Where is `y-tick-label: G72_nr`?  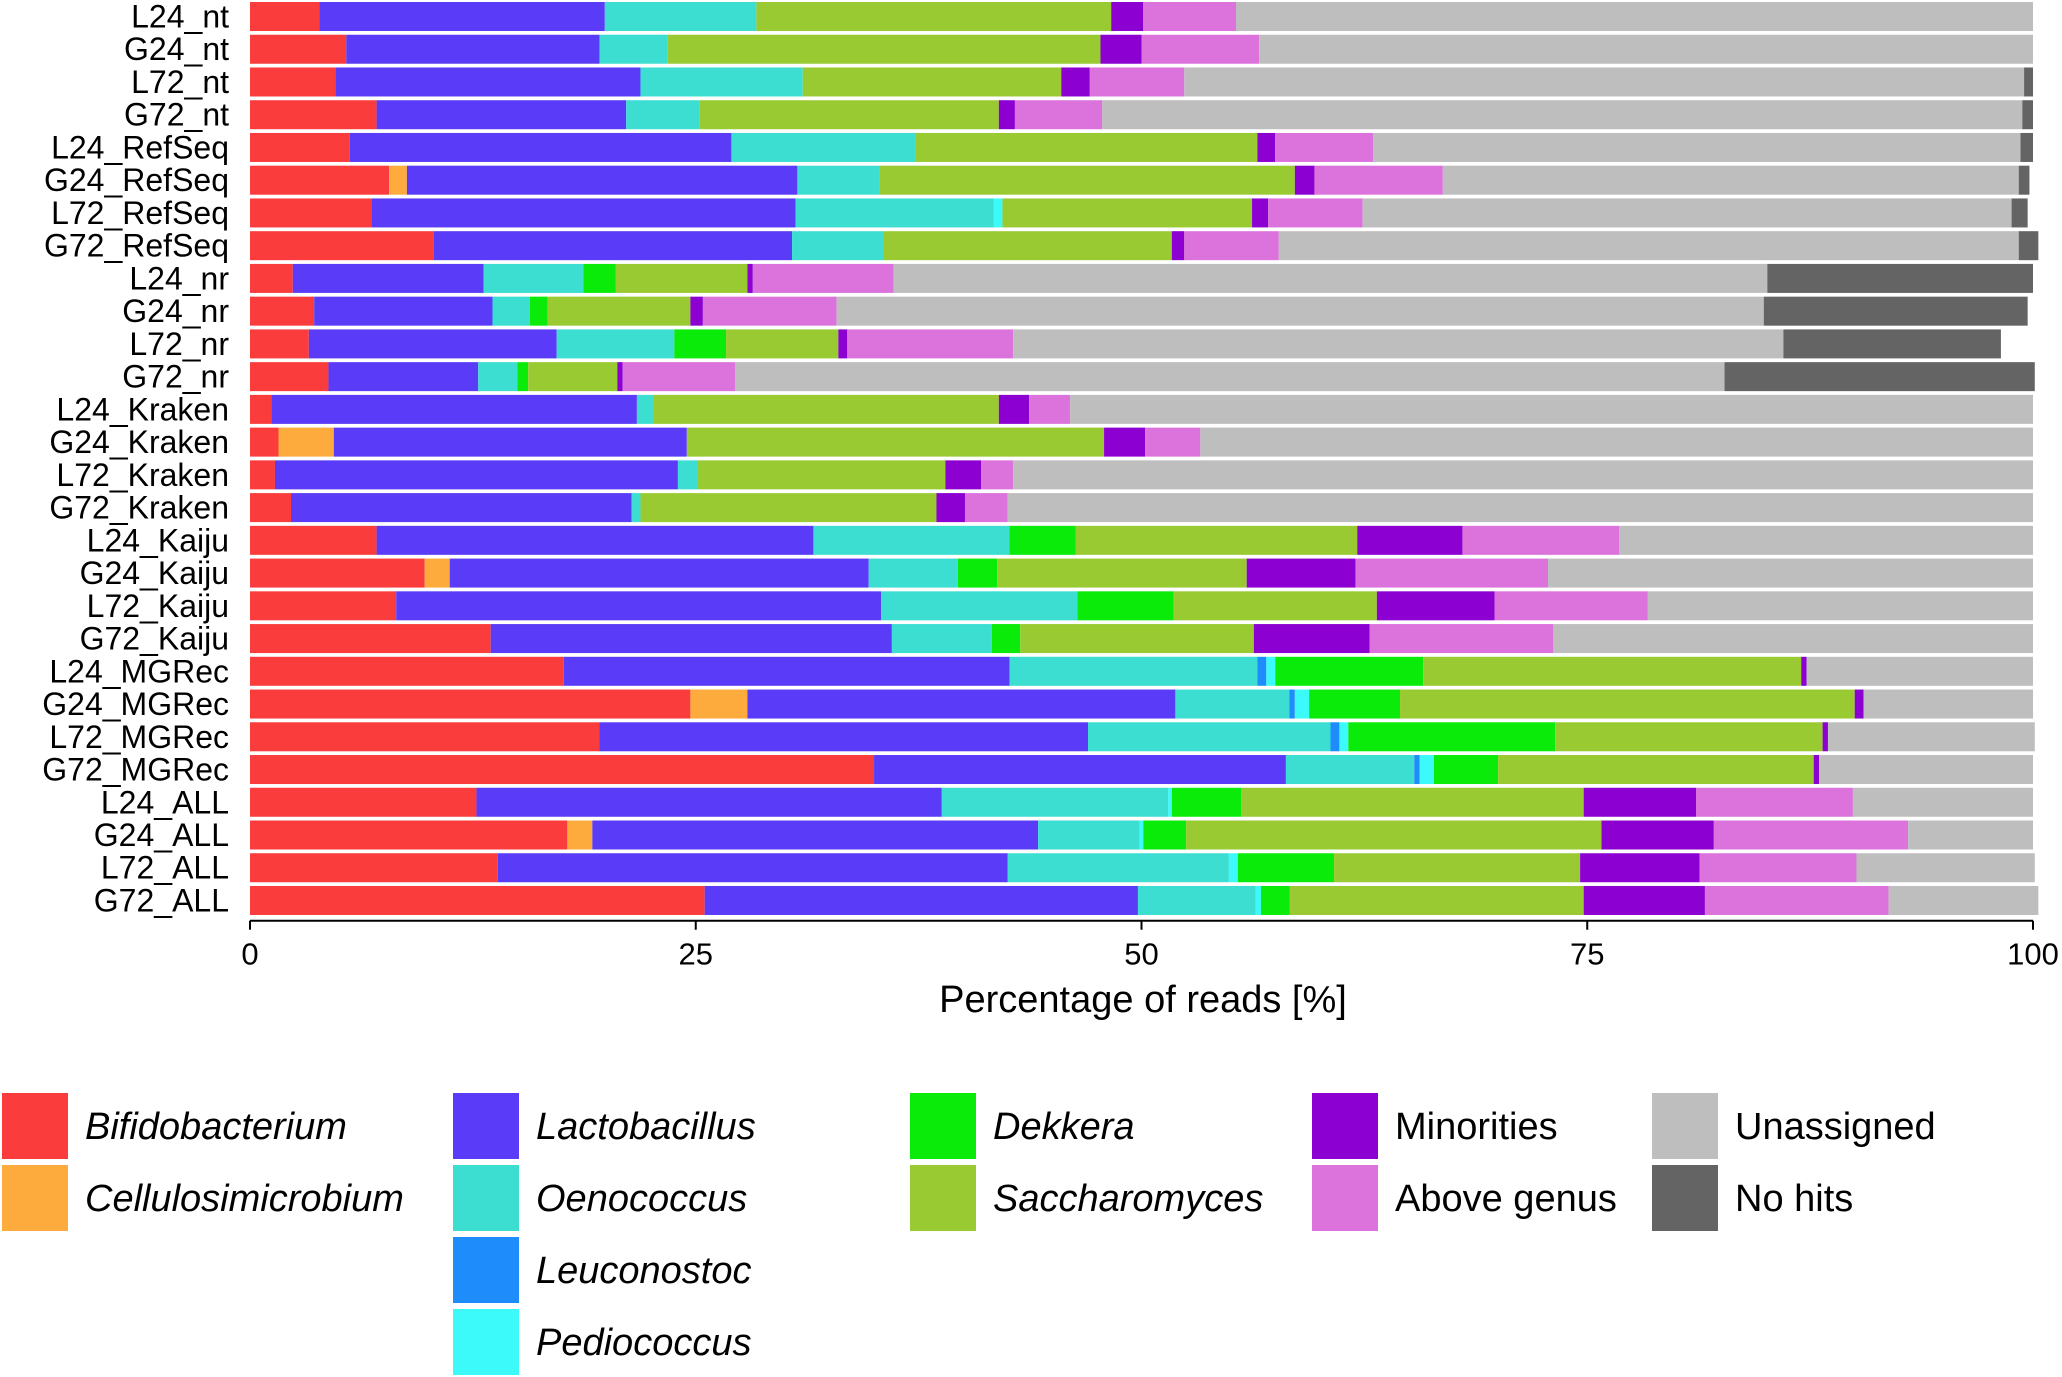 y-tick-label: G72_nr is located at coordinates (175, 377).